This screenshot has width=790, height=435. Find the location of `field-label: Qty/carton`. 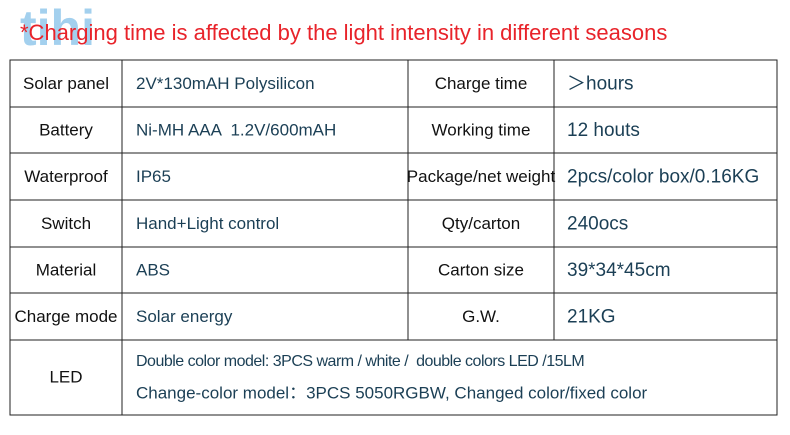

field-label: Qty/carton is located at coordinates (481, 223).